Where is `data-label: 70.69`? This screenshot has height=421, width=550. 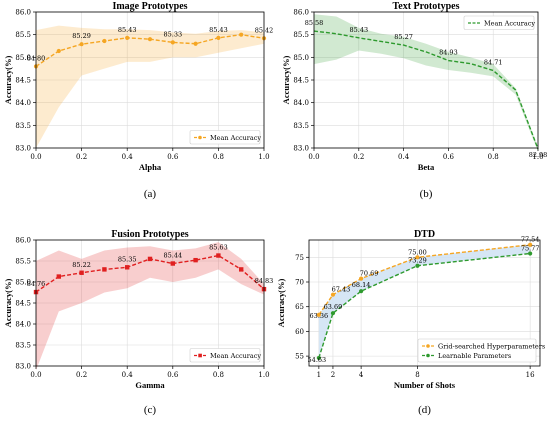 data-label: 70.69 is located at coordinates (369, 274).